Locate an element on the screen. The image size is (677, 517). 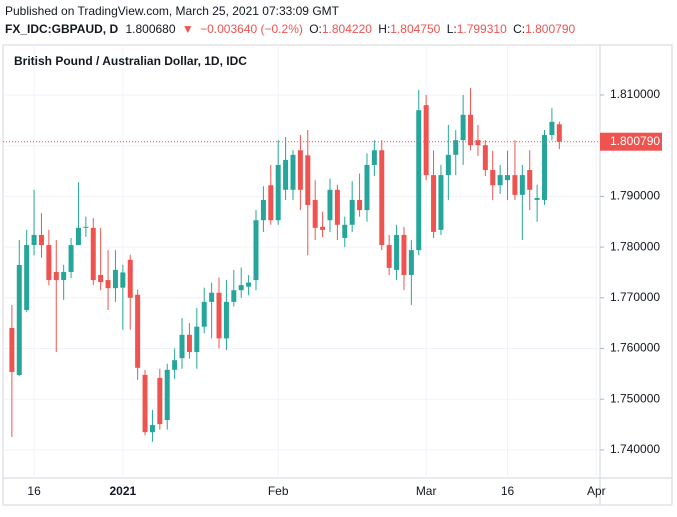
ohlc-value: 1.800790 is located at coordinates (550, 29).